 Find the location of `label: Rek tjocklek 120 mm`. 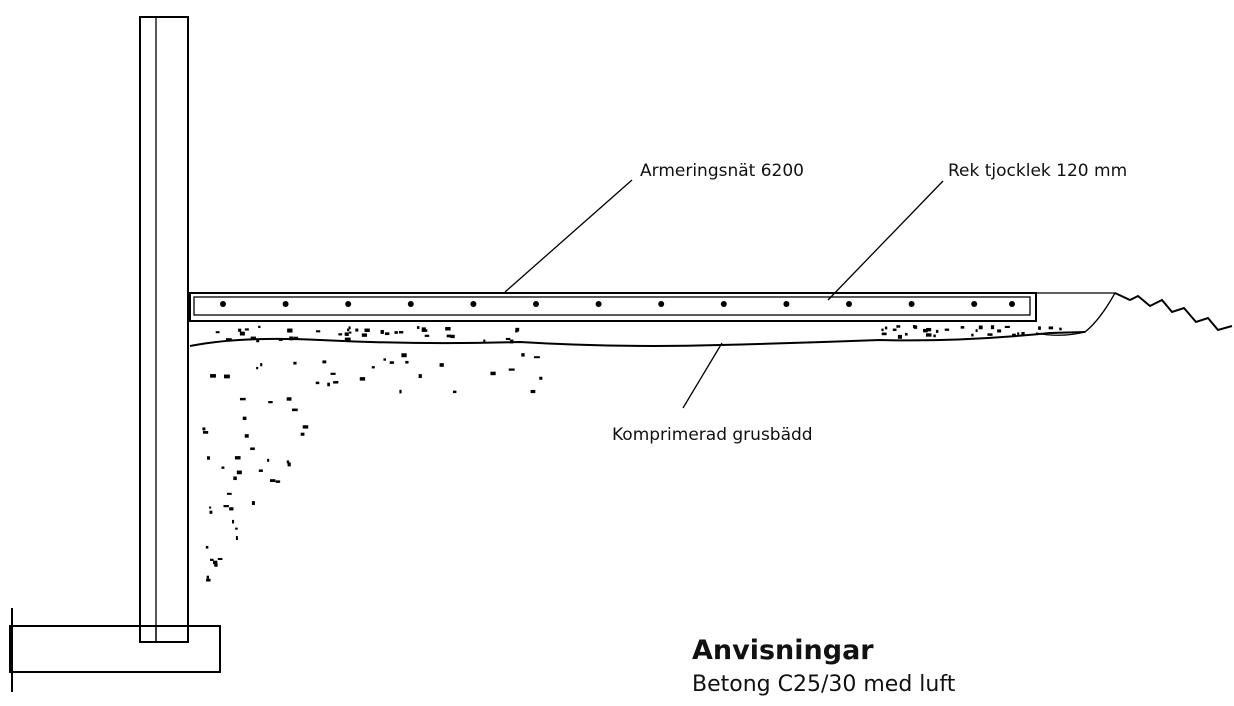

label: Rek tjocklek 120 mm is located at coordinates (1037, 171).